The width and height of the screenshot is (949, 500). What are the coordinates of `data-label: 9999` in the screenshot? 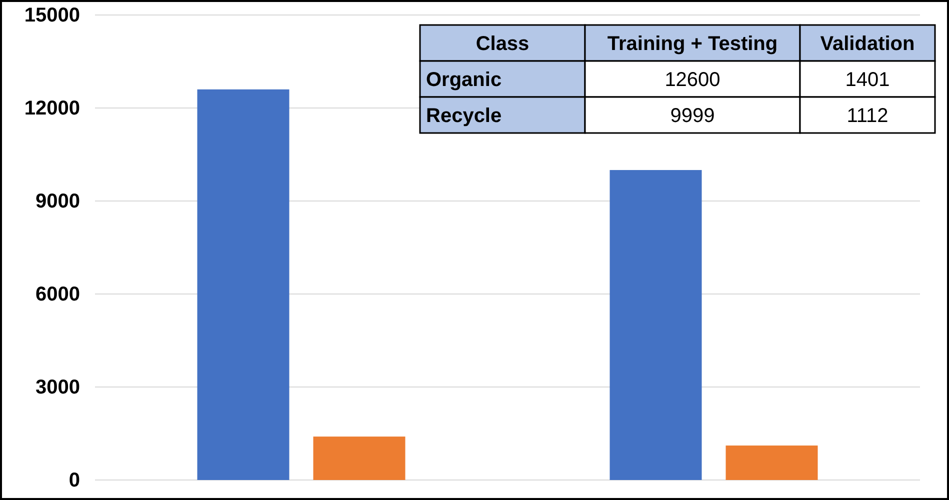 It's located at (692, 116).